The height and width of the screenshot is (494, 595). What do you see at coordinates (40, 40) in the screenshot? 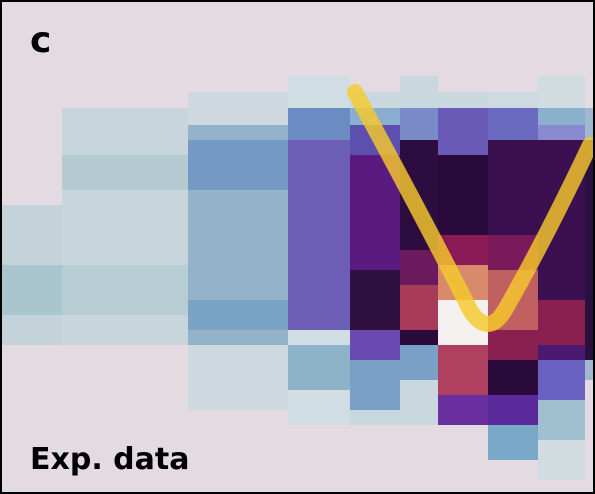
I see `panel-letter: c` at bounding box center [40, 40].